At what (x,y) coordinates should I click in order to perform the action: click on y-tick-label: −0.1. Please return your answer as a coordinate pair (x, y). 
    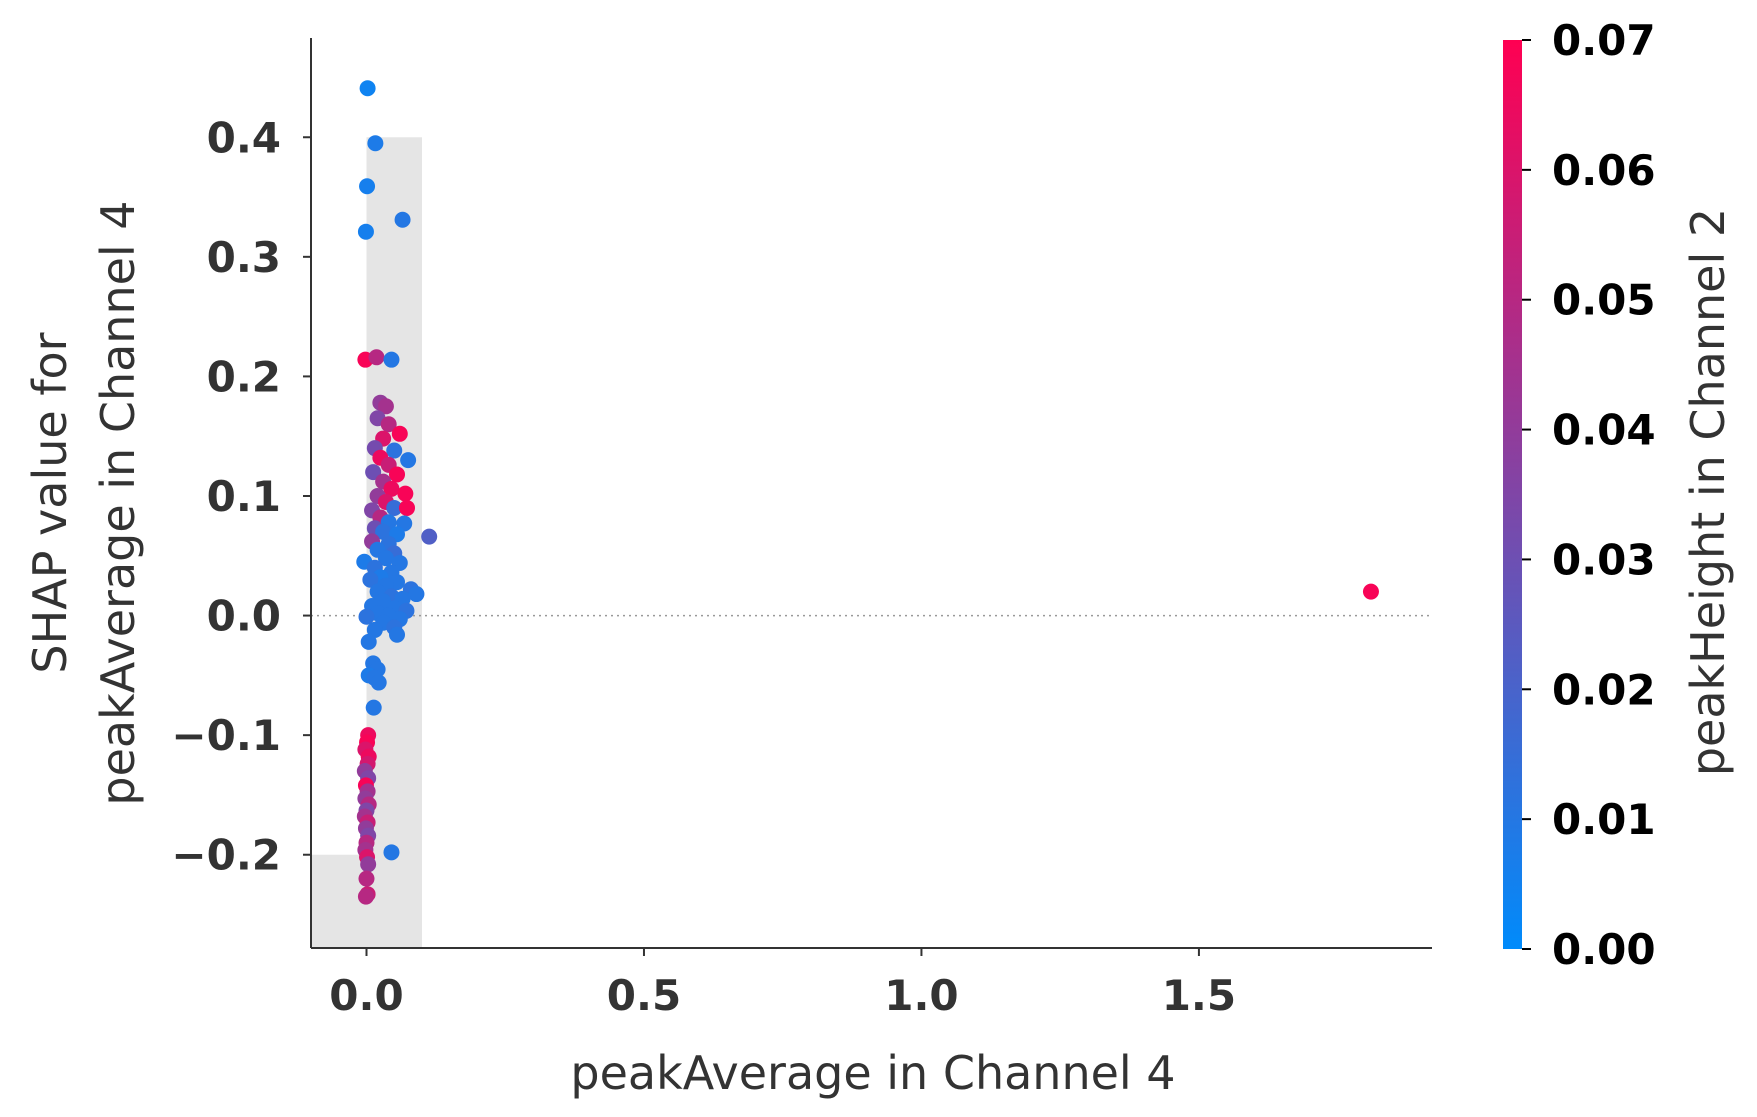
    Looking at the image, I should click on (226, 735).